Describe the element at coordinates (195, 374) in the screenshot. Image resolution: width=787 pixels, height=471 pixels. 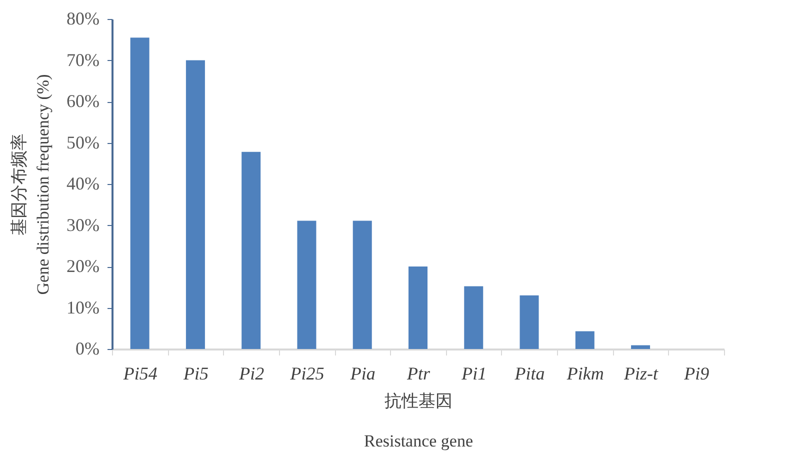
I see `x-tick-label: Pi5` at that location.